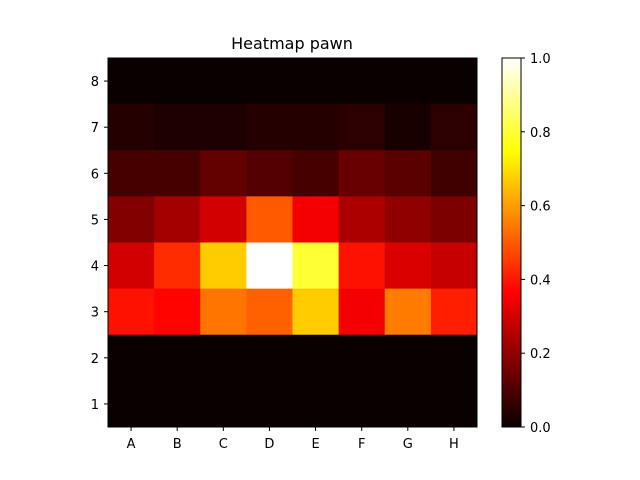 The width and height of the screenshot is (640, 480). What do you see at coordinates (454, 444) in the screenshot?
I see `x-tick-label: H` at bounding box center [454, 444].